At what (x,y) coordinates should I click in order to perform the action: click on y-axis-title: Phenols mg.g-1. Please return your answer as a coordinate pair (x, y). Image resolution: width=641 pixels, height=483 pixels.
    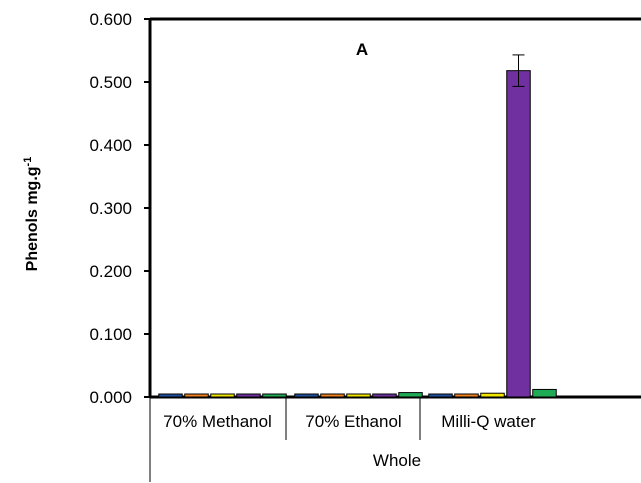
    Looking at the image, I should click on (31, 214).